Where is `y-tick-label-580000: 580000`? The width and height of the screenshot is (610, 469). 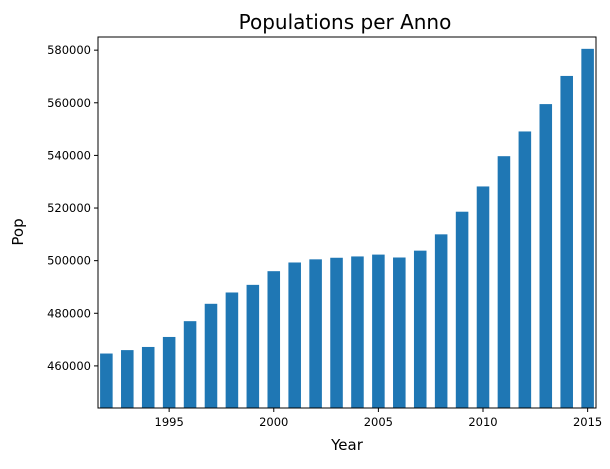 y-tick-label-580000: 580000 is located at coordinates (69, 50).